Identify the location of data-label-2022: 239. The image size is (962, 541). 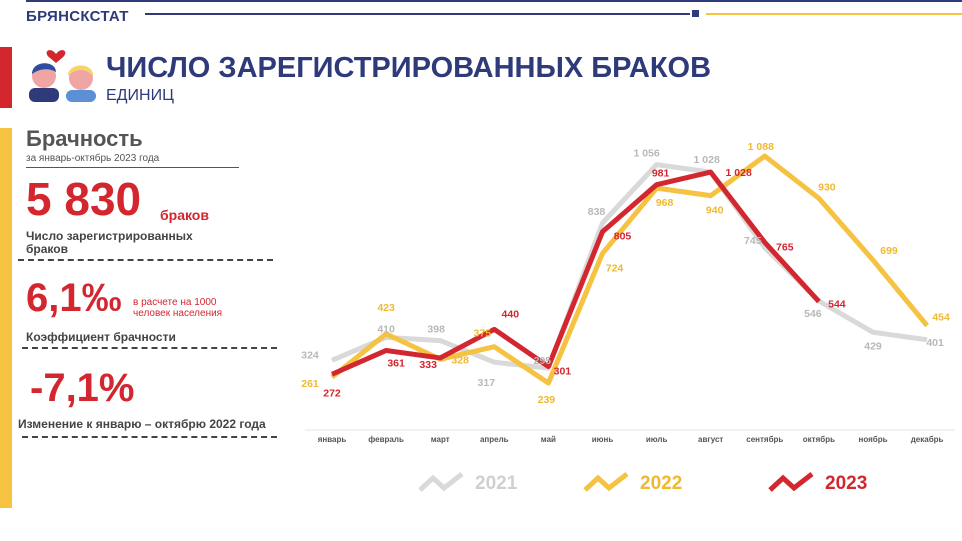
(547, 400).